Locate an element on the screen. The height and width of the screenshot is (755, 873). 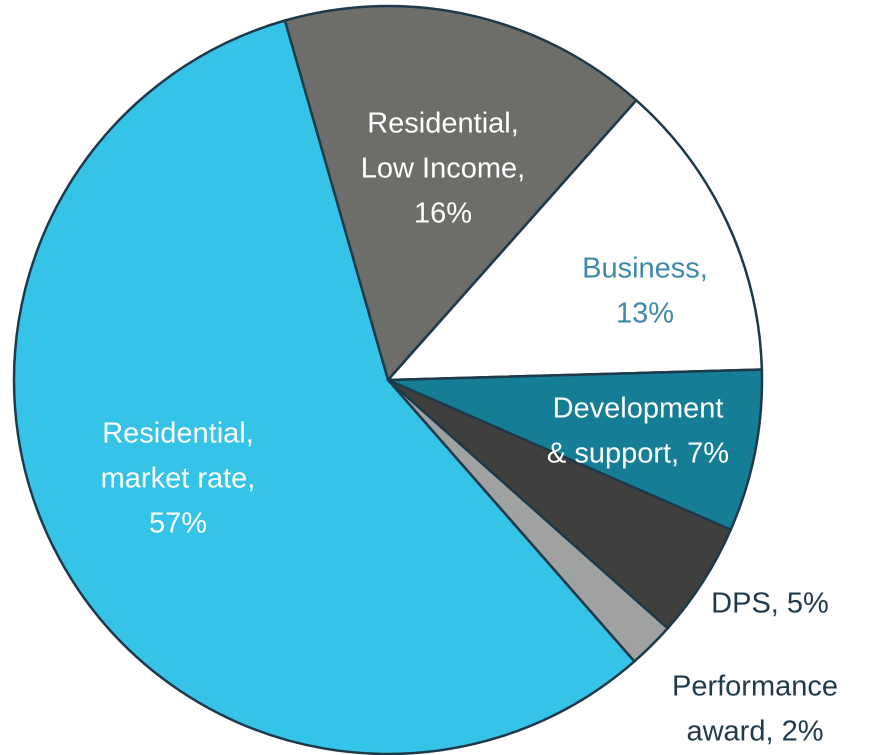
pie-slice is located at coordinates (575, 450).